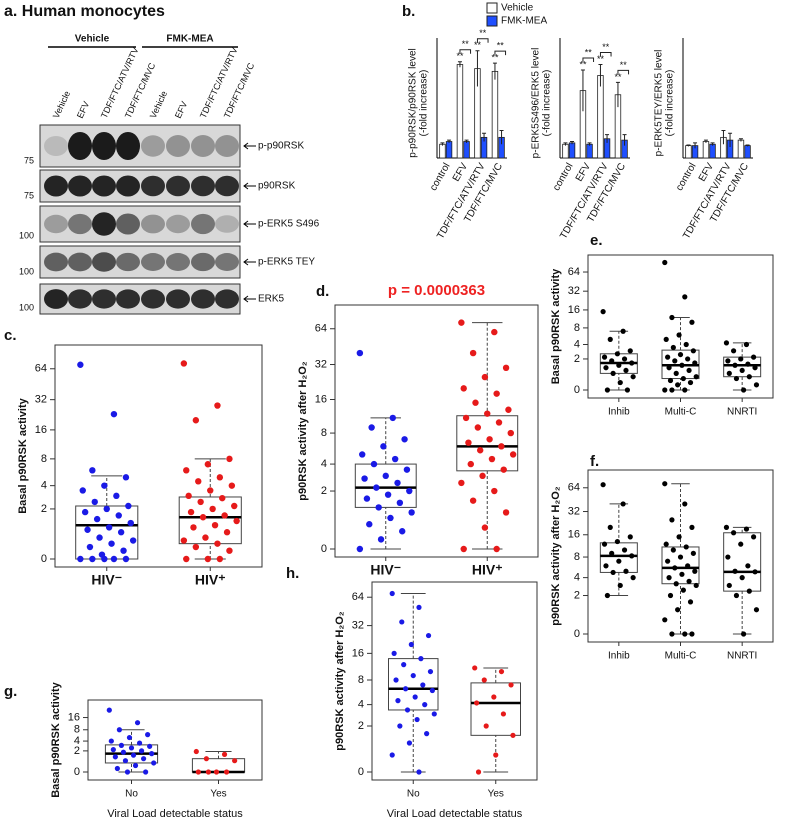 This screenshot has height=825, width=800. I want to click on y-tick-label: 16, so click(74, 717).